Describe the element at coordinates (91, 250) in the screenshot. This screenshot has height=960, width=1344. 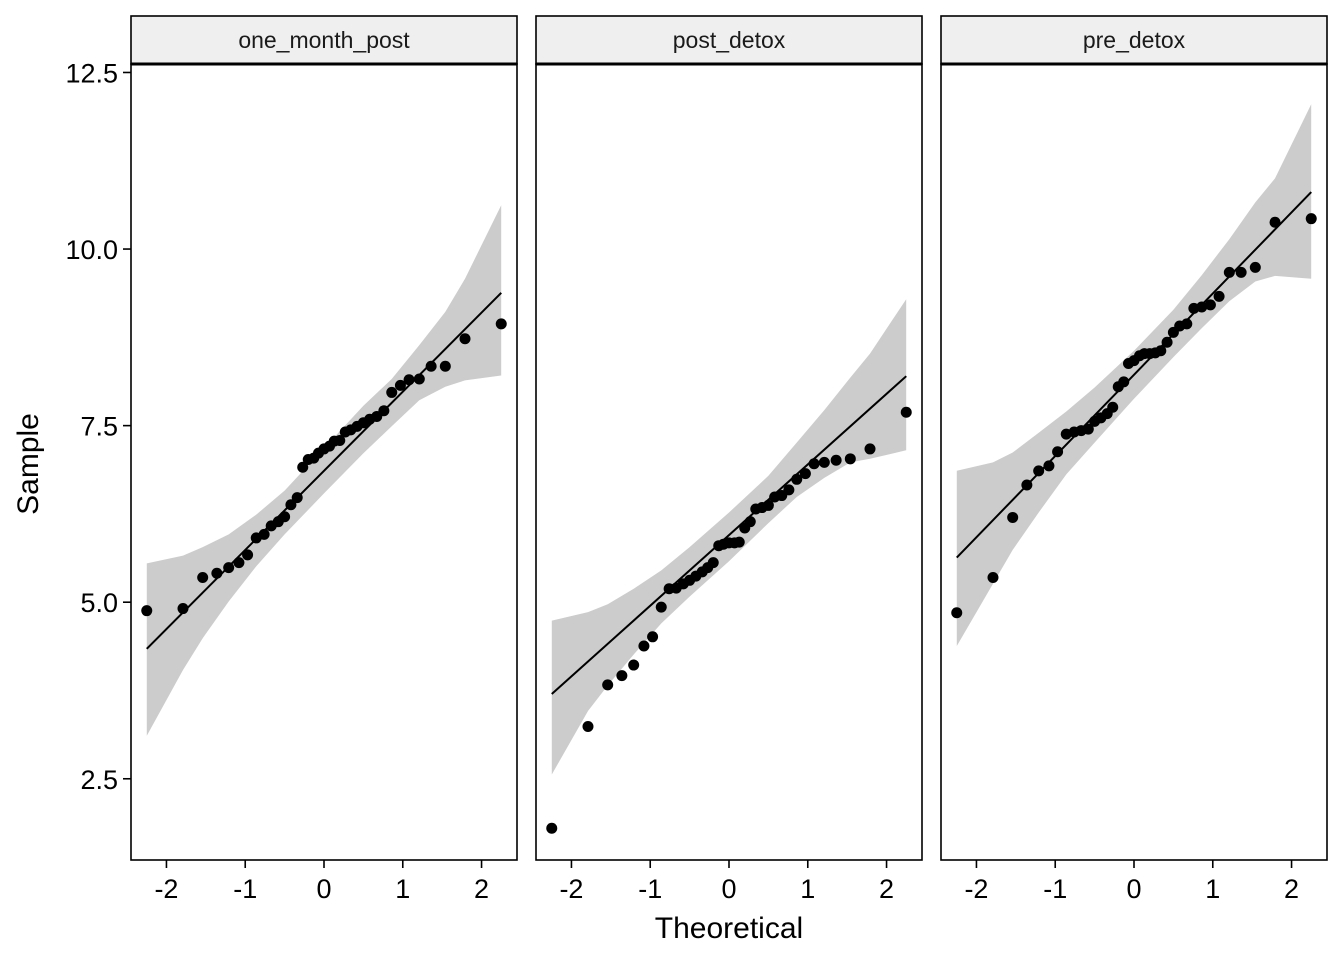
I see `y-tick-label: 10.0` at that location.